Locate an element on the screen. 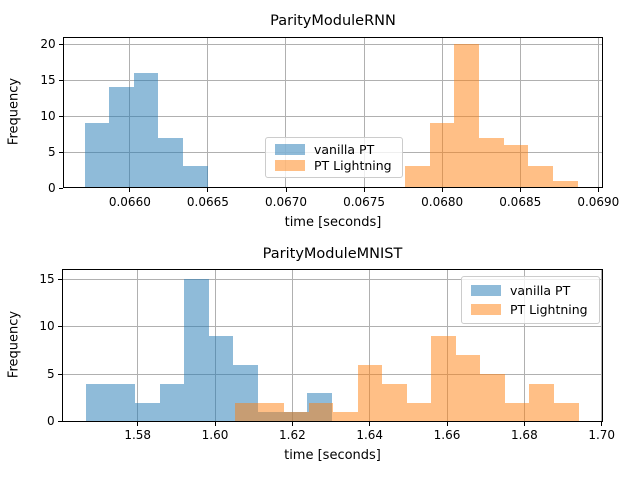 Image resolution: width=640 pixels, height=480 pixels. x-tick-label: 1.60 is located at coordinates (215, 435).